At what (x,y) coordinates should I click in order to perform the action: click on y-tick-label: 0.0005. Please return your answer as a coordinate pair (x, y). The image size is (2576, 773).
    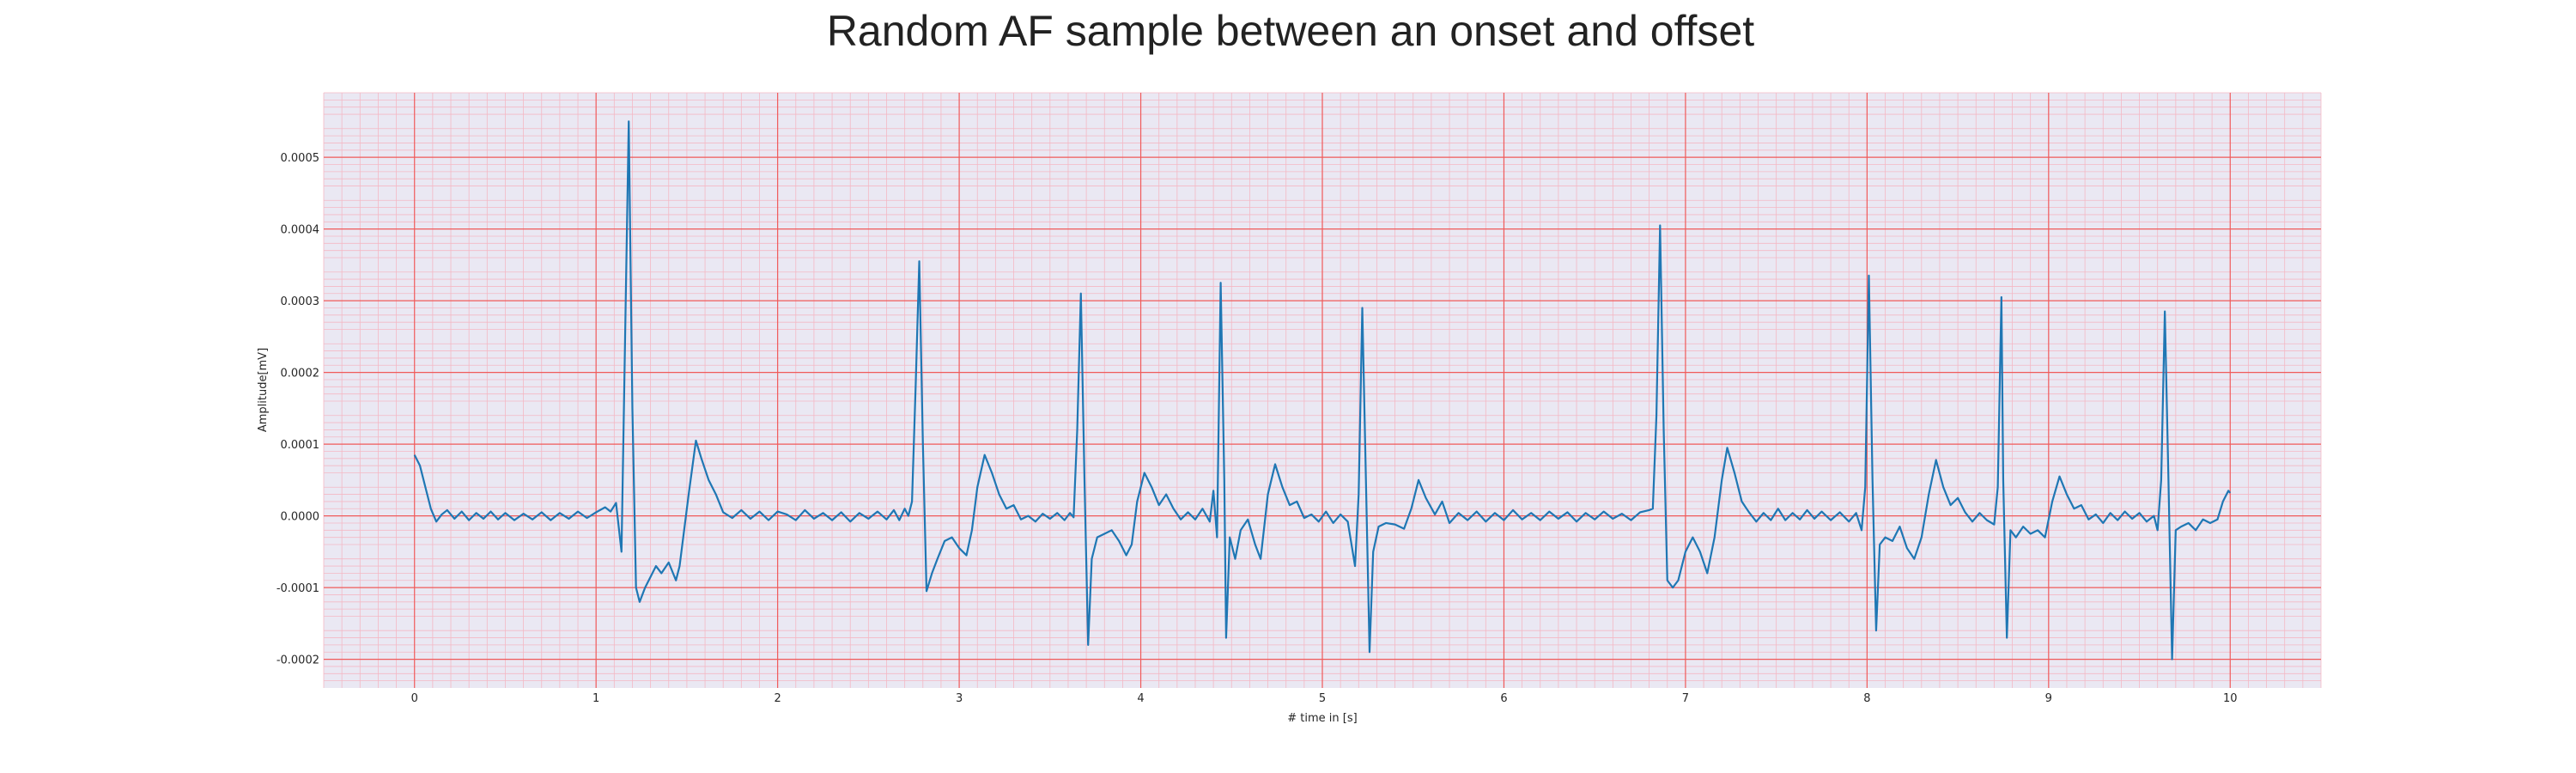
    Looking at the image, I should click on (301, 158).